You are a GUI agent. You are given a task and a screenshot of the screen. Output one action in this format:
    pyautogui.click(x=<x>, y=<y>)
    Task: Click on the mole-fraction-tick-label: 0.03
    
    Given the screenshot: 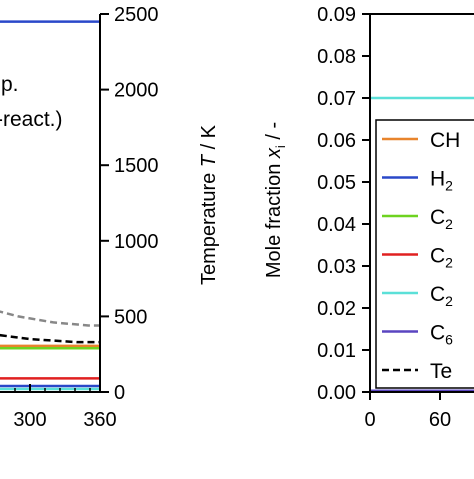 What is the action you would take?
    pyautogui.click(x=336, y=267)
    